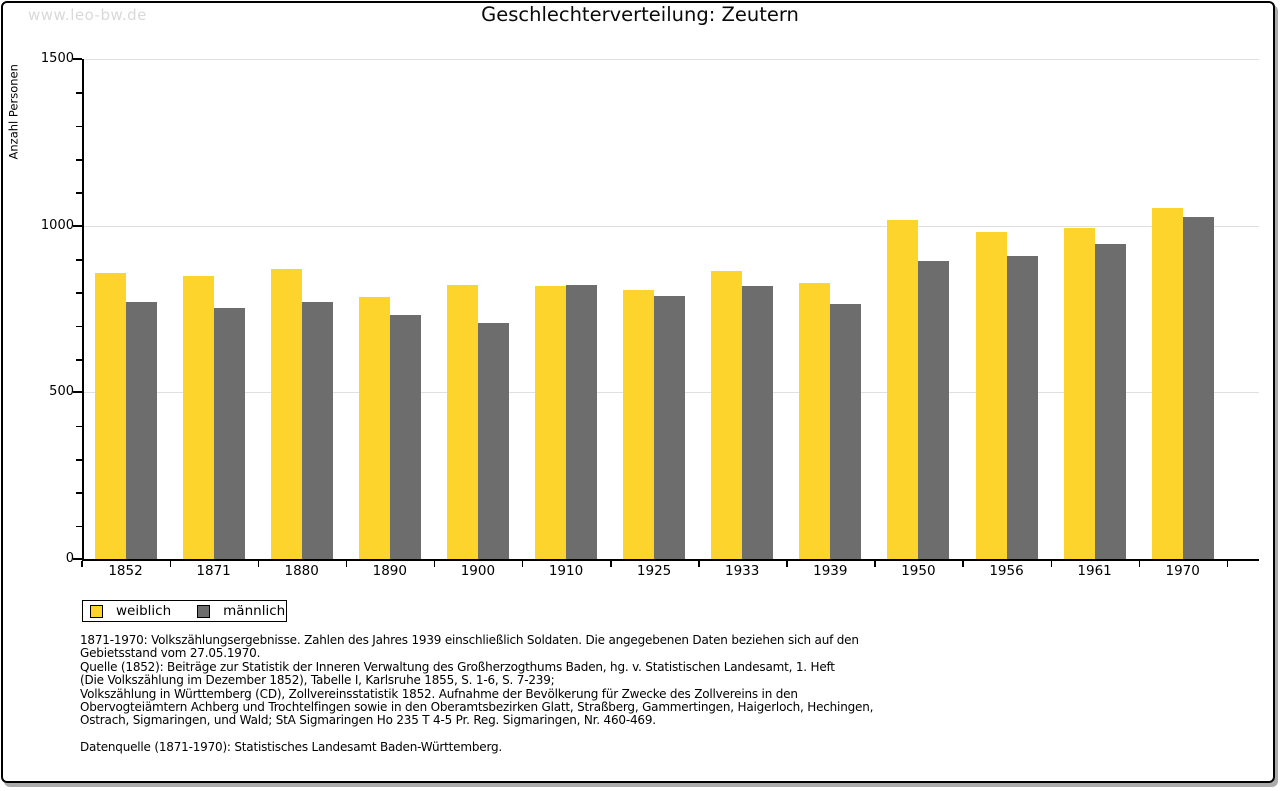 The width and height of the screenshot is (1280, 791). Describe the element at coordinates (1110, 401) in the screenshot. I see `bar-männlich-1961` at that location.